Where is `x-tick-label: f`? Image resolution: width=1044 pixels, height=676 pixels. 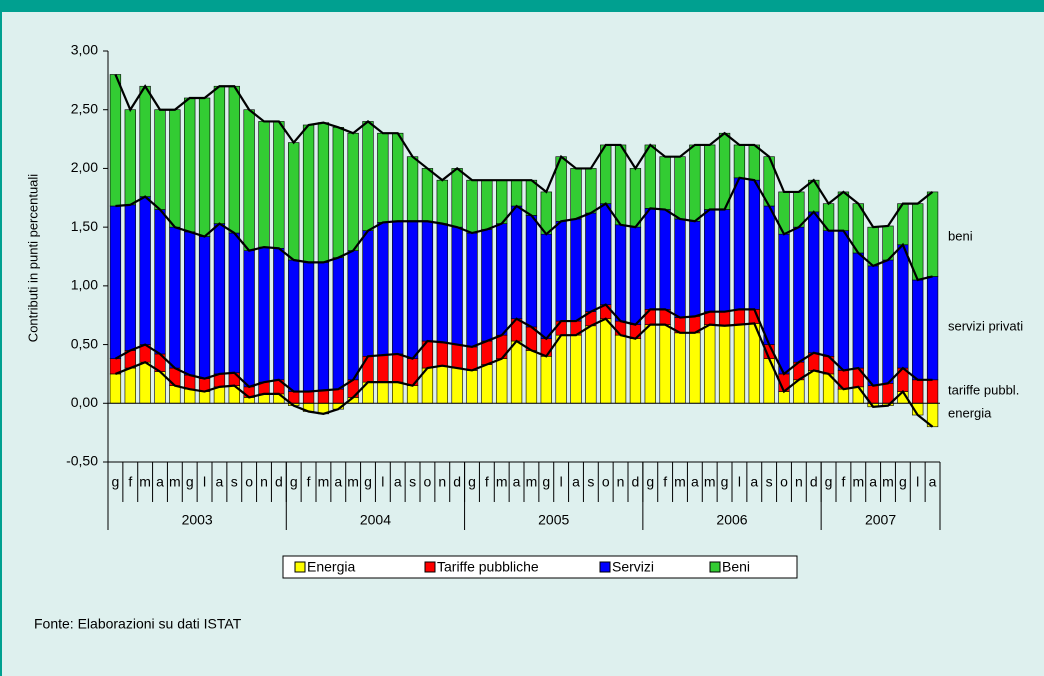
x-tick-label: f is located at coordinates (665, 482).